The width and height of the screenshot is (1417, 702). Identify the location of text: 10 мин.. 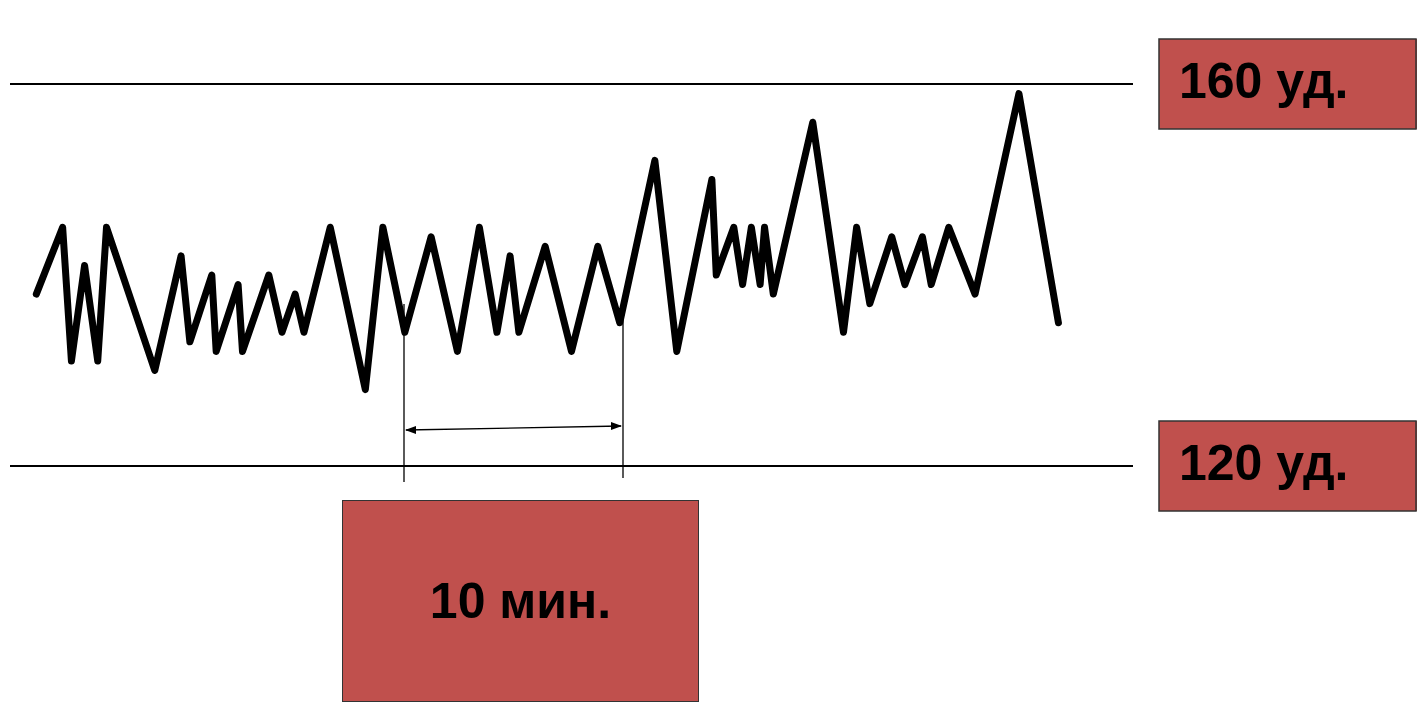
(520, 601).